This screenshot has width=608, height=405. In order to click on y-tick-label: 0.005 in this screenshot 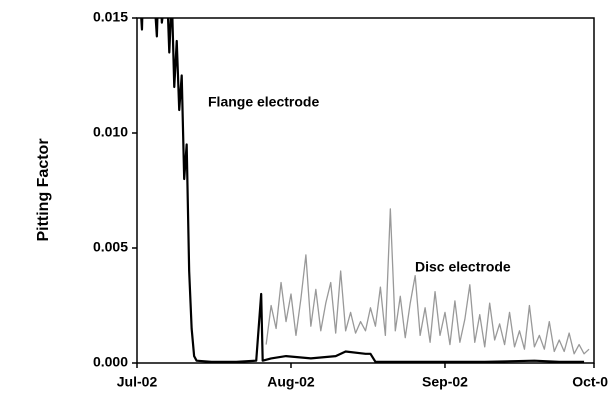, I will do `click(110, 247)`.